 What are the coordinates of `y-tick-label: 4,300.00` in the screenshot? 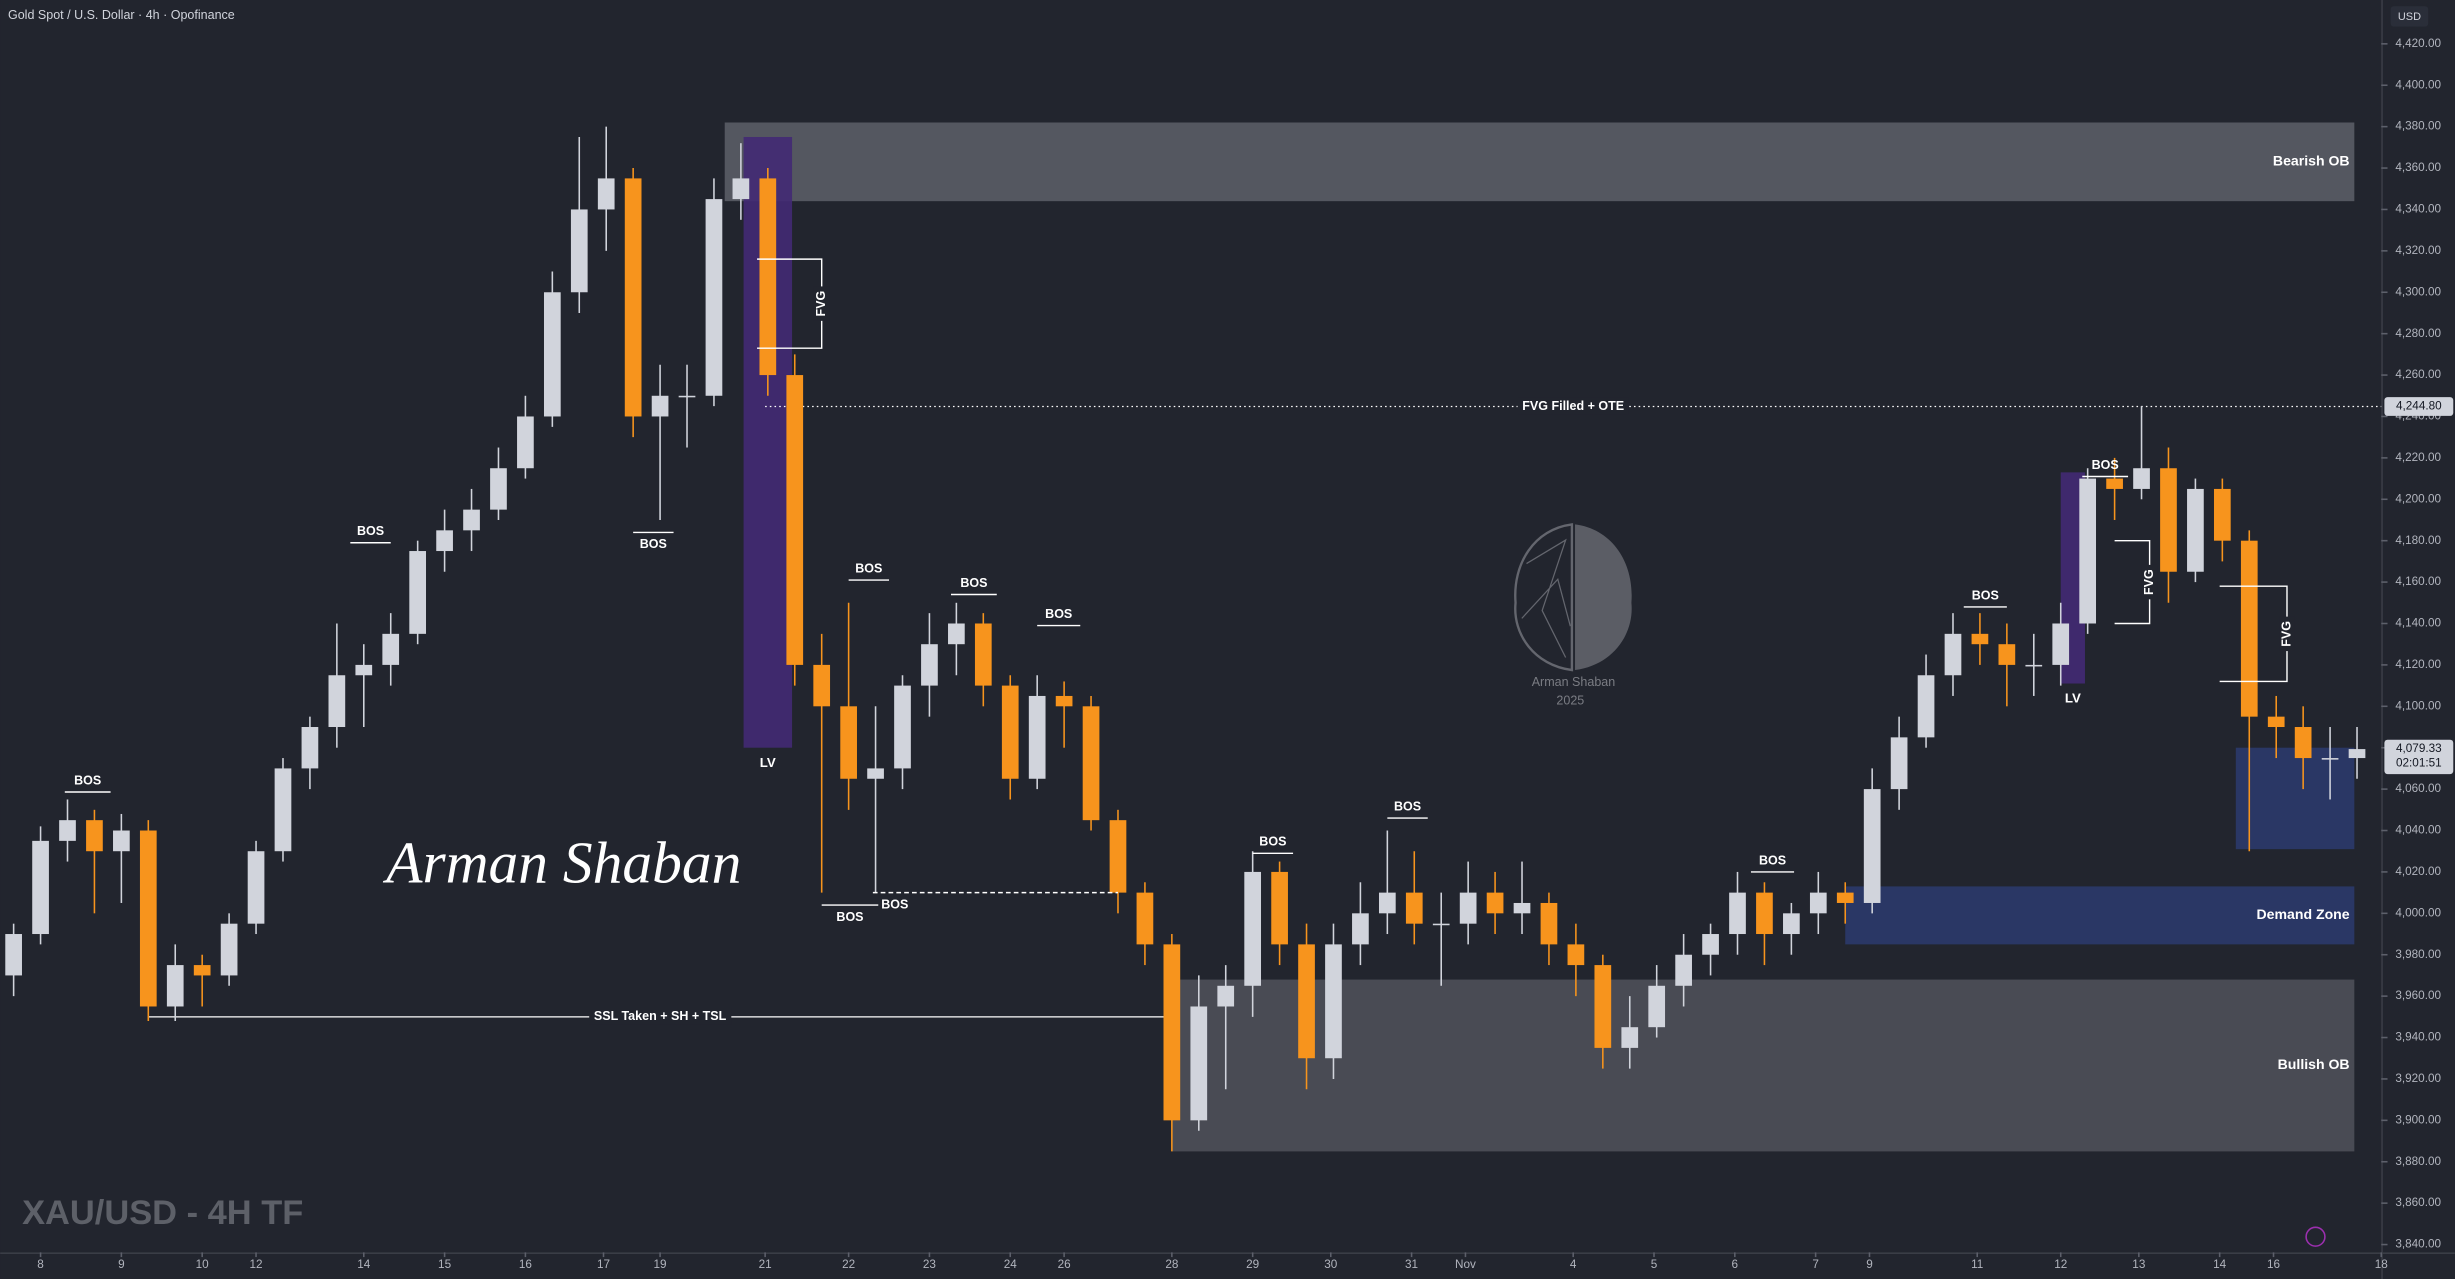 It's located at (2418, 291).